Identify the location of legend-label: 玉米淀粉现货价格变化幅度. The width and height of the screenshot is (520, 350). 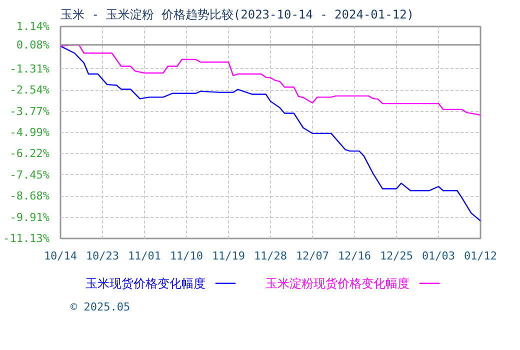
(338, 283).